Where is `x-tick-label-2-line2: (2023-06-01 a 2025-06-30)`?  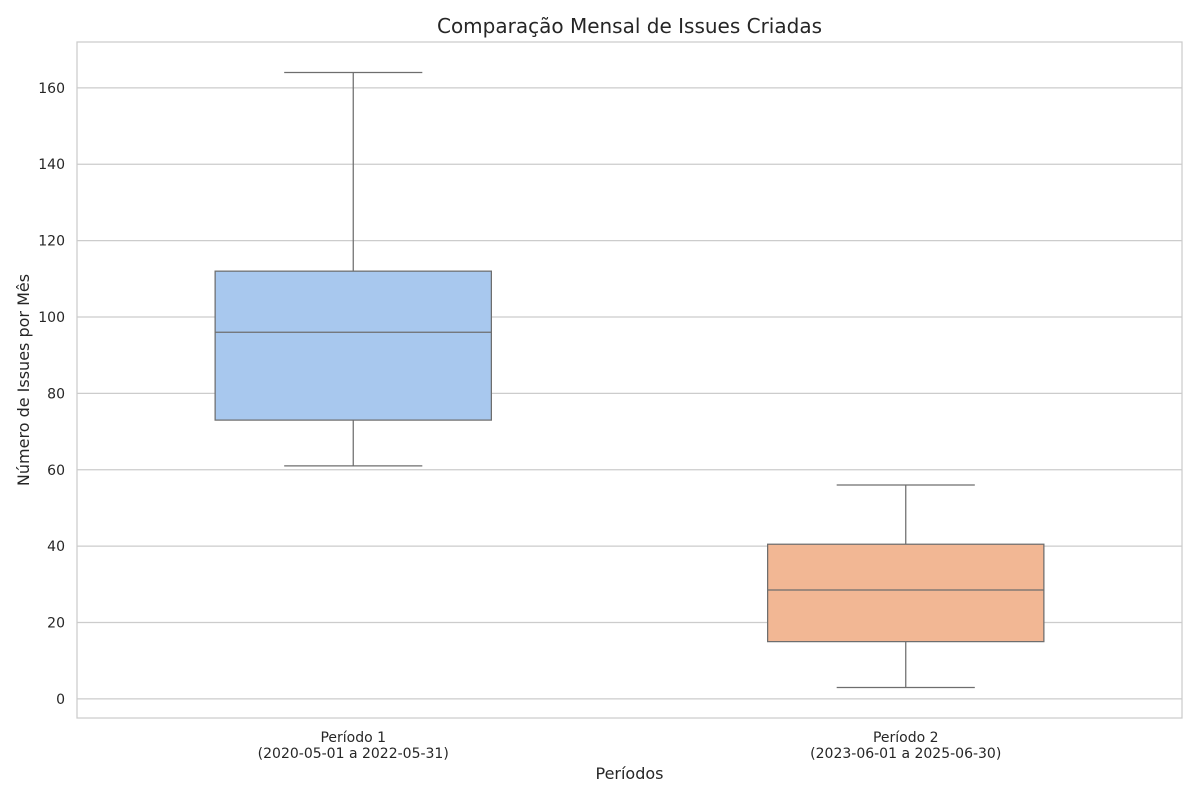
x-tick-label-2-line2: (2023-06-01 a 2025-06-30) is located at coordinates (905, 754).